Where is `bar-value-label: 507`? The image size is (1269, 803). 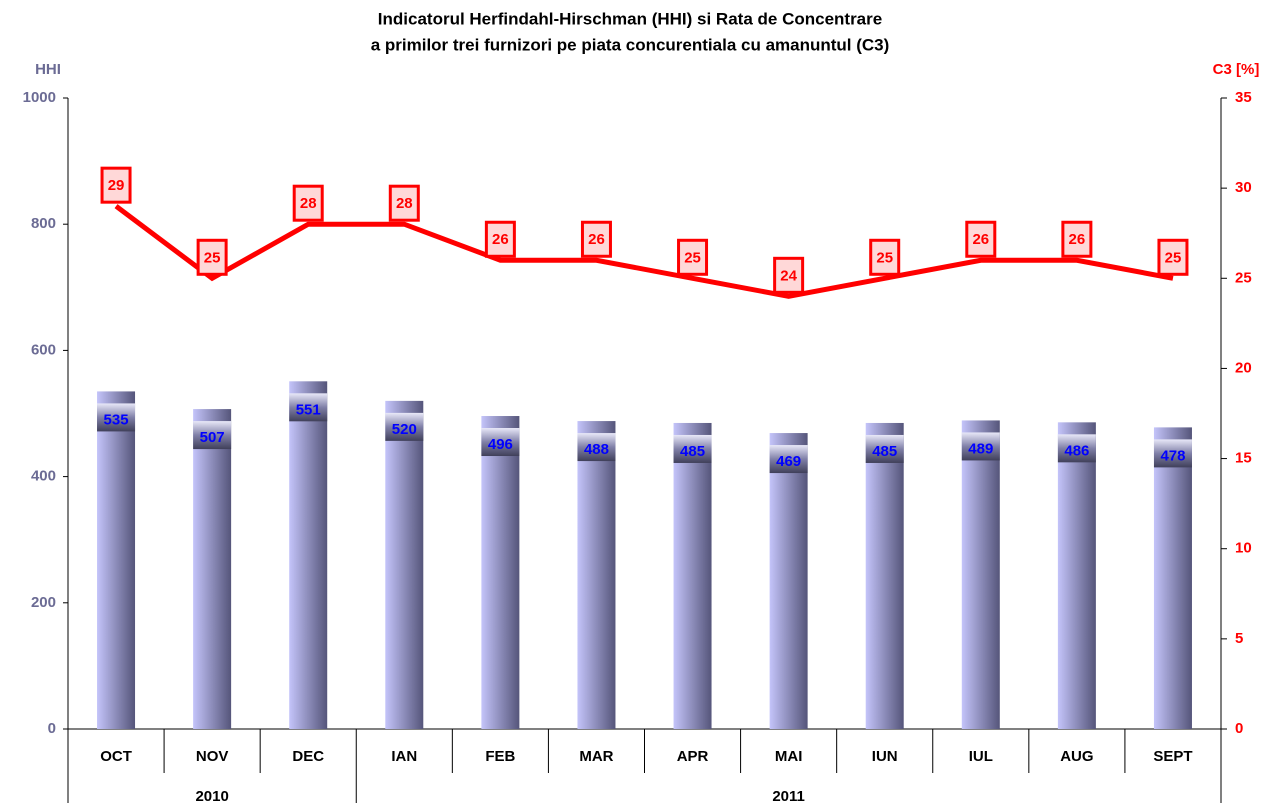
bar-value-label: 507 is located at coordinates (212, 437).